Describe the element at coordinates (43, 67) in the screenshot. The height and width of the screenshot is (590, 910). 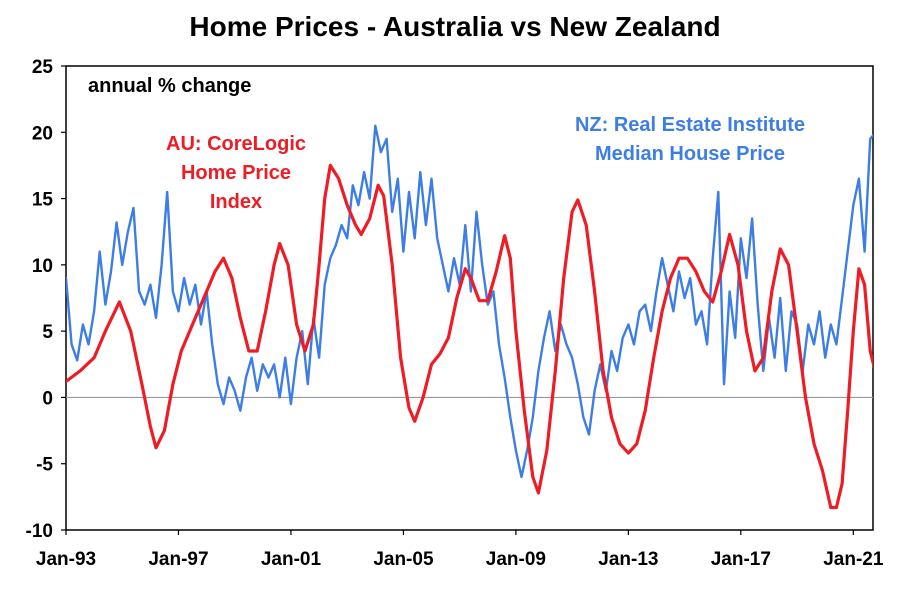
I see `y-tick-label: 25` at that location.